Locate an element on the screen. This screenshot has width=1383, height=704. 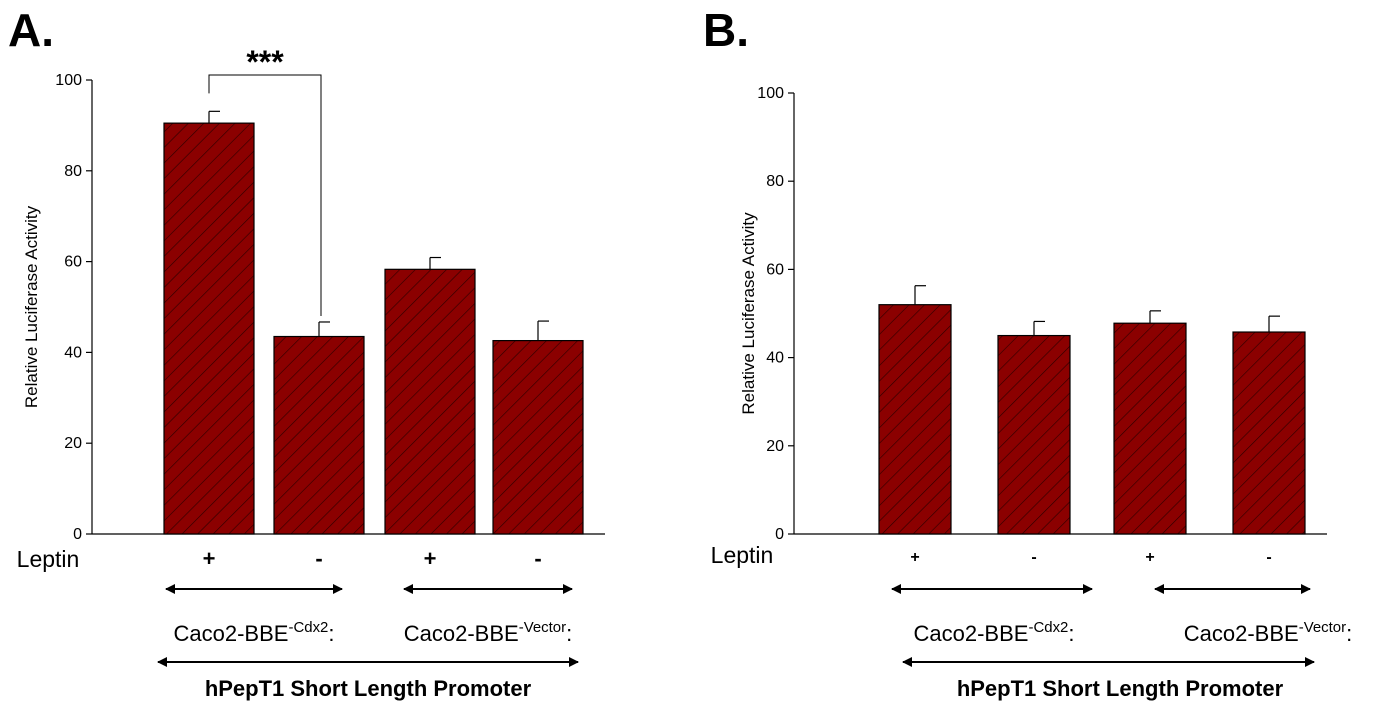
significance-stars: *** is located at coordinates (265, 62).